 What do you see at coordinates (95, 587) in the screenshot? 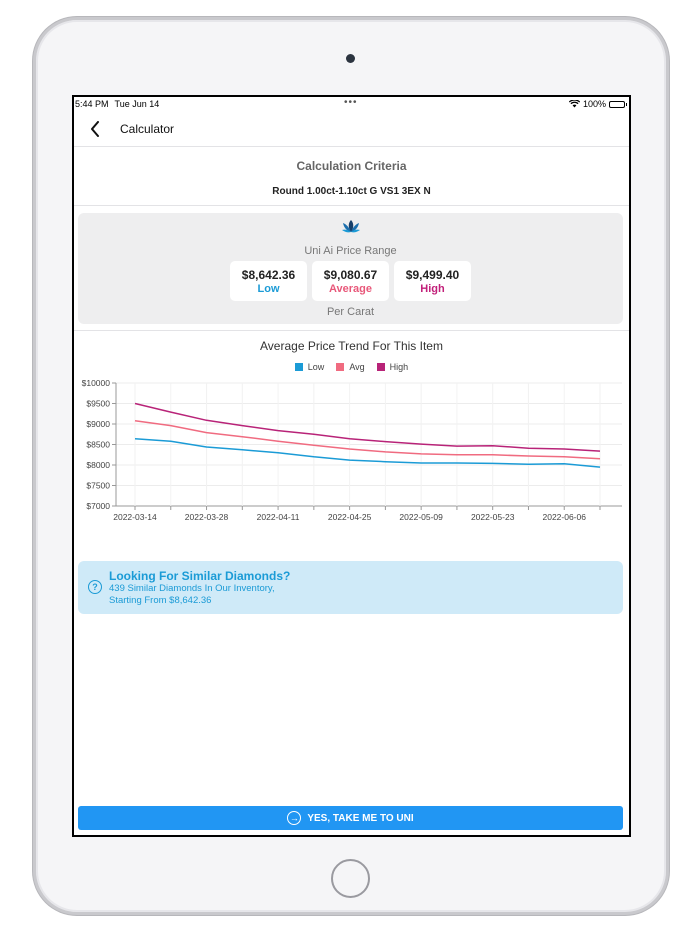
I see `question-circle-icon: ?` at bounding box center [95, 587].